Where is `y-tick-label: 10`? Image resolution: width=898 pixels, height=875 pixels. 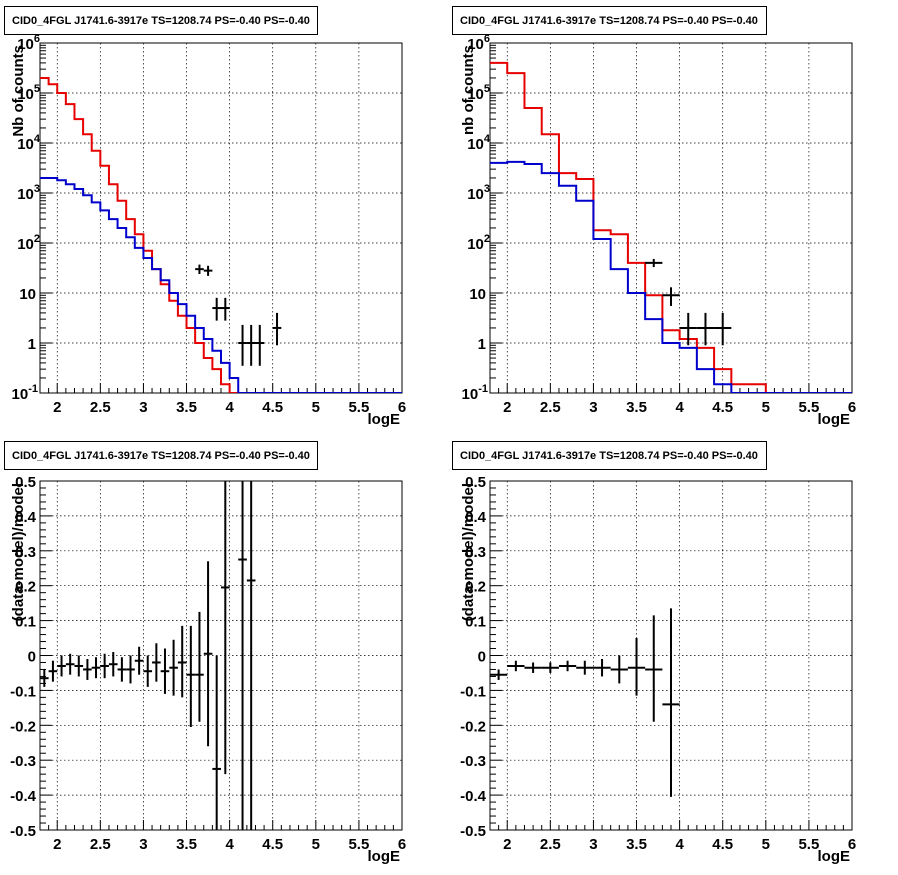
y-tick-label: 10 is located at coordinates (27, 294).